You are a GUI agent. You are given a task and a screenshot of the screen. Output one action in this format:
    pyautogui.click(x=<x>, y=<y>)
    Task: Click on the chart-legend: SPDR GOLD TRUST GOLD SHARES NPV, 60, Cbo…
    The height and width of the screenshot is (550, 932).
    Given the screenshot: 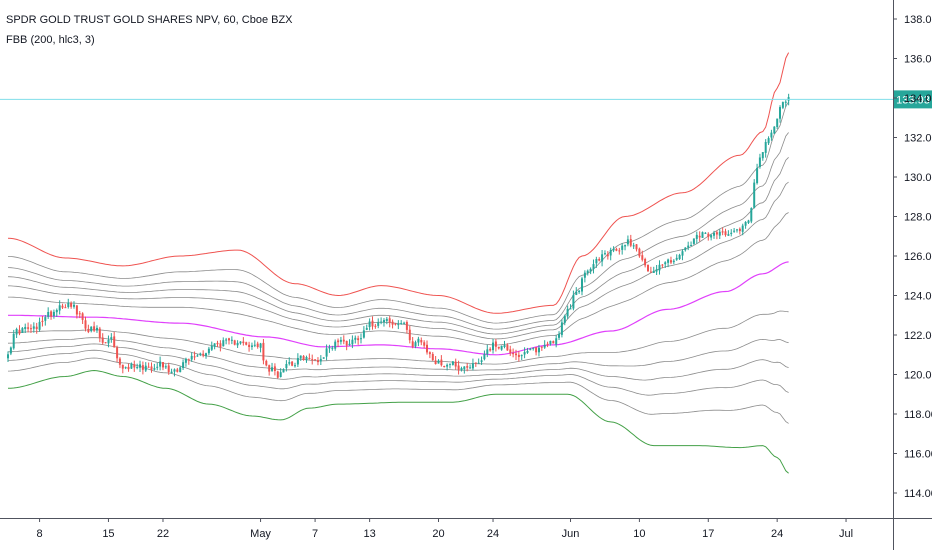 What is the action you would take?
    pyautogui.click(x=149, y=30)
    